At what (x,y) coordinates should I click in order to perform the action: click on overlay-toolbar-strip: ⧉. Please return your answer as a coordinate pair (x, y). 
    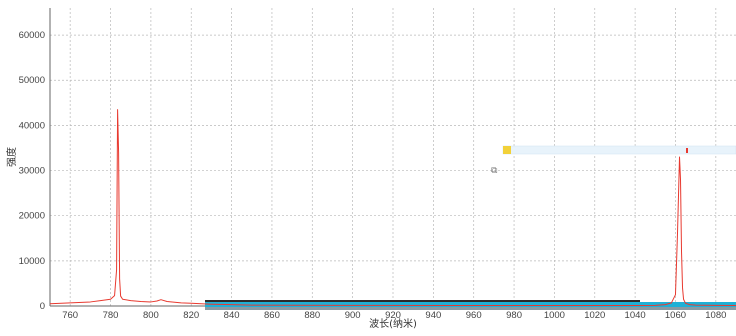
    Looking at the image, I should click on (613, 160).